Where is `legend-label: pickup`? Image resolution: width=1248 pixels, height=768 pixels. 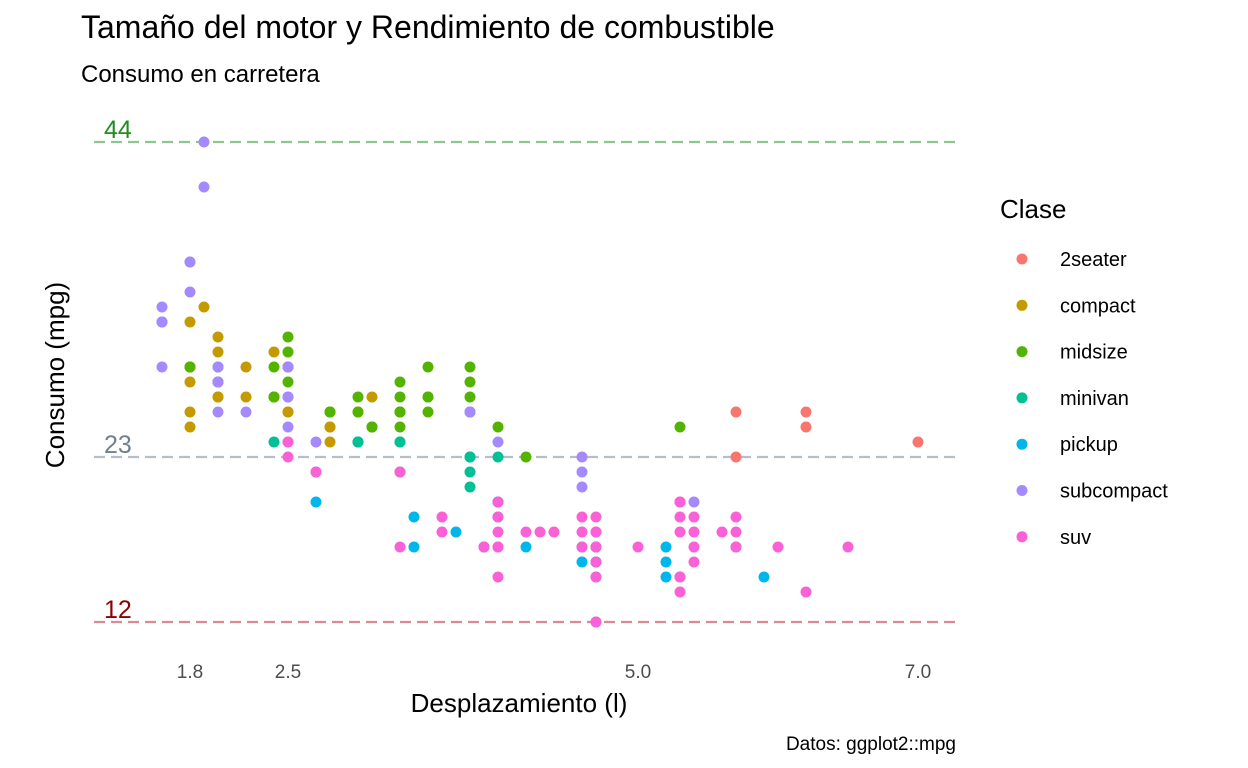
legend-label: pickup is located at coordinates (1089, 445).